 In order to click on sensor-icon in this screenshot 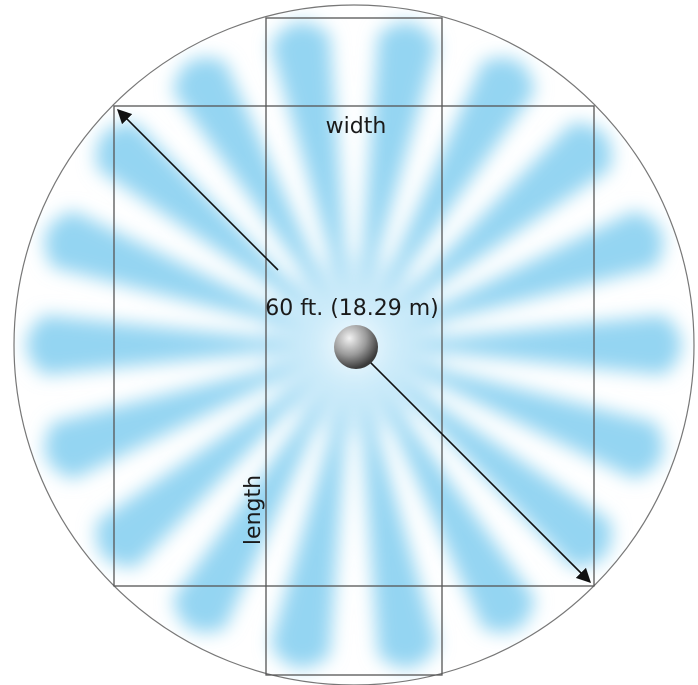, I will do `click(356, 347)`.